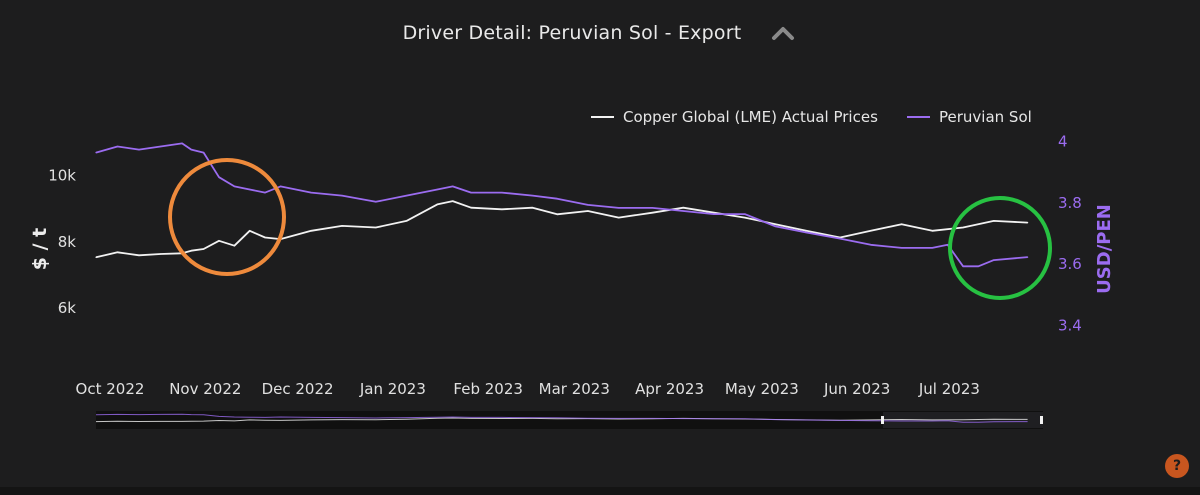  Describe the element at coordinates (488, 389) in the screenshot. I see `x-tick-label: Feb 2023` at that location.